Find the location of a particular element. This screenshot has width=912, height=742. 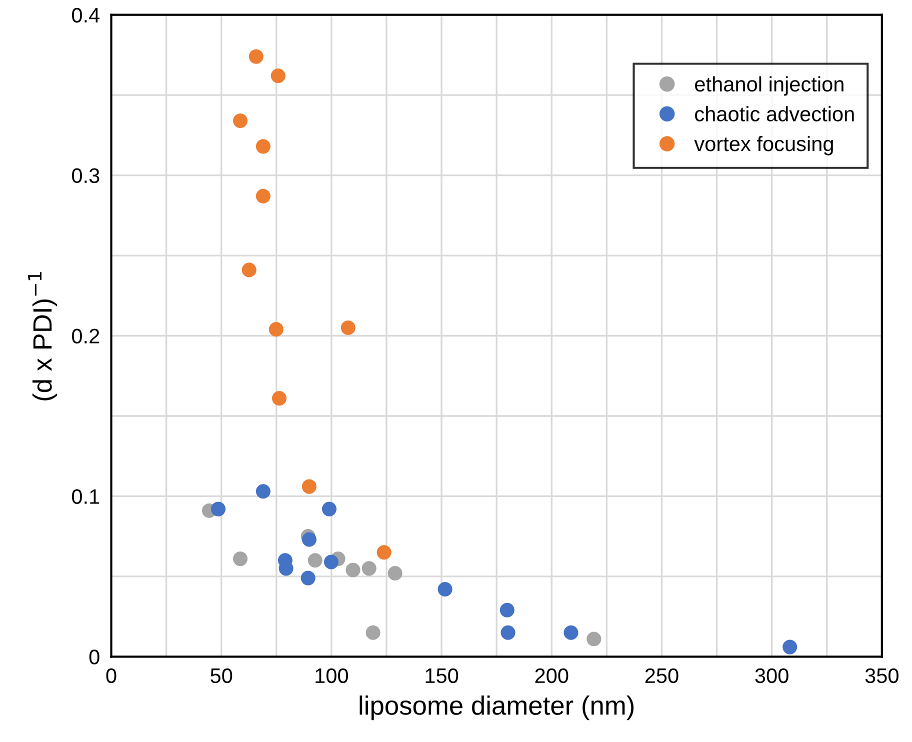

y-tick-label: 0.2 is located at coordinates (86, 336).